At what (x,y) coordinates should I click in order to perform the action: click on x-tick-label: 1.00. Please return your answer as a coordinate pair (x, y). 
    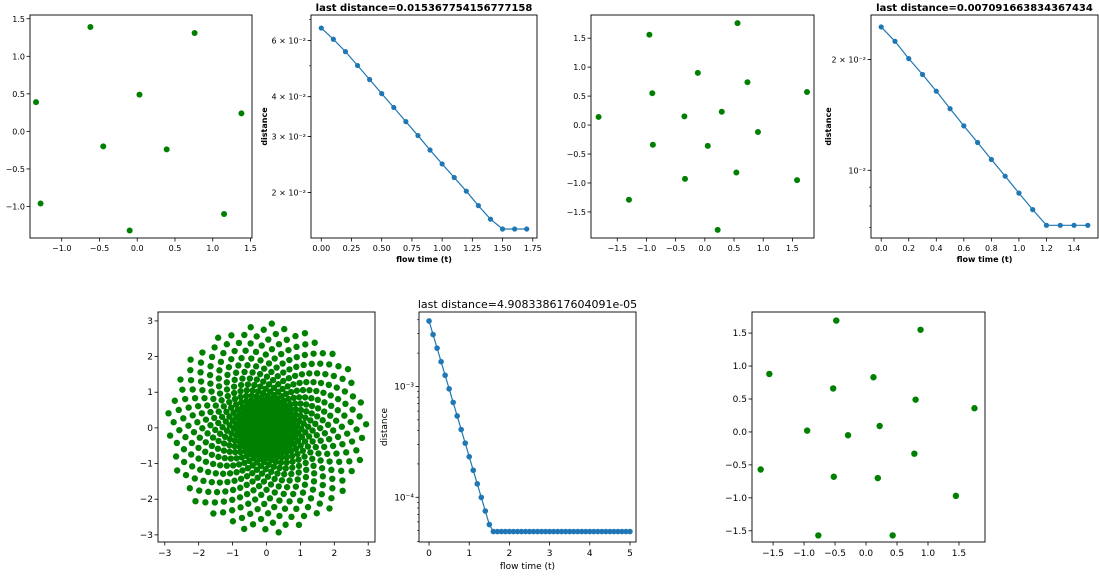
    Looking at the image, I should click on (442, 248).